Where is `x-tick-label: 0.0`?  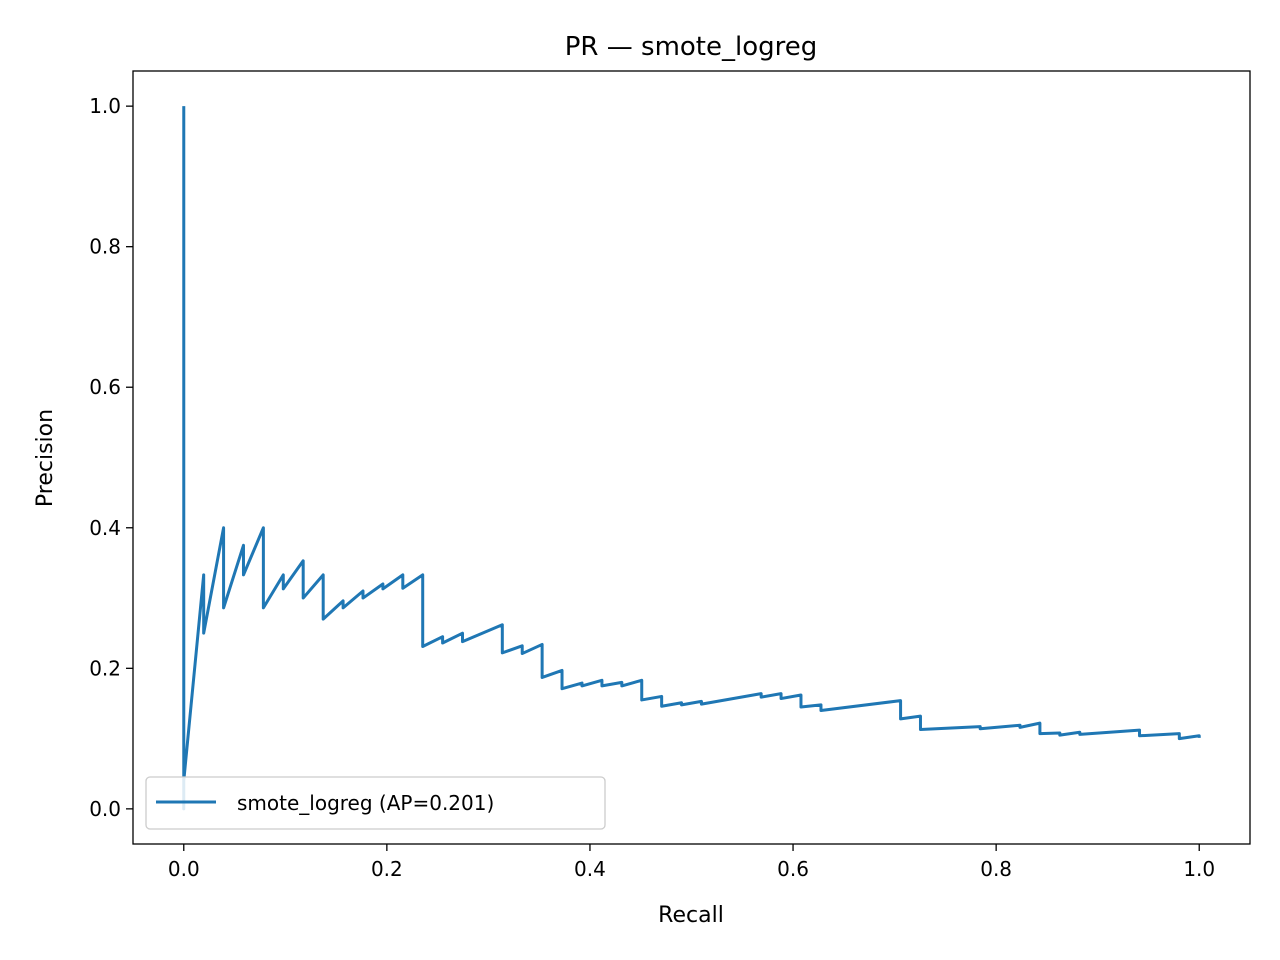
x-tick-label: 0.0 is located at coordinates (184, 869).